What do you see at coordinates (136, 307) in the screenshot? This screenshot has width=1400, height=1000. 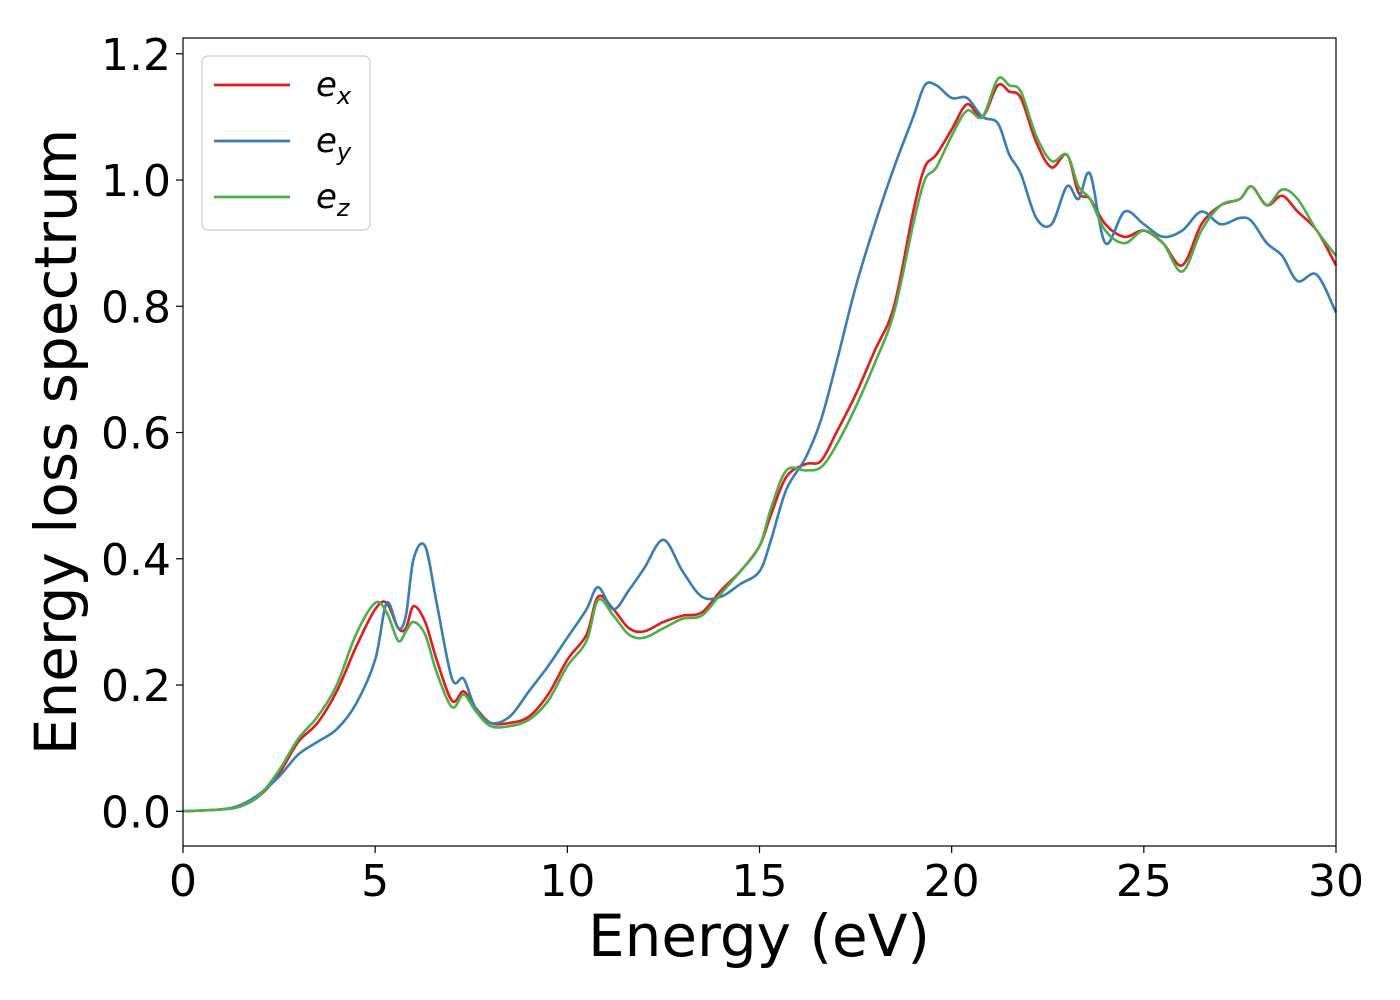 I see `y-tick-label: 0.8` at bounding box center [136, 307].